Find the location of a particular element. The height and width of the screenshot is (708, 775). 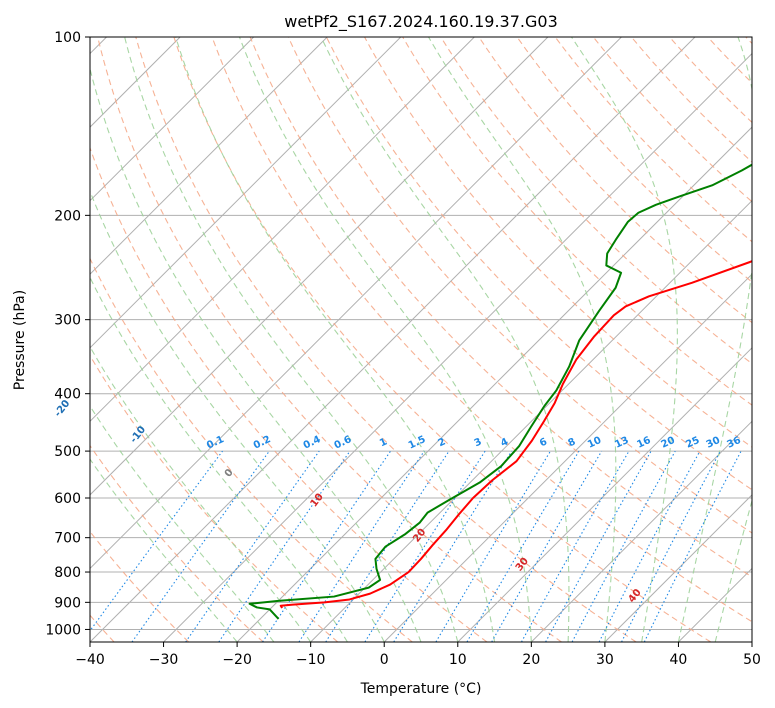

x-axis-title: Temperature (°C) is located at coordinates (421, 689).